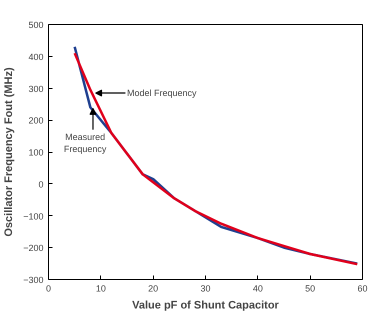 This screenshot has width=390, height=314. I want to click on x-tick-label: 40, so click(257, 289).